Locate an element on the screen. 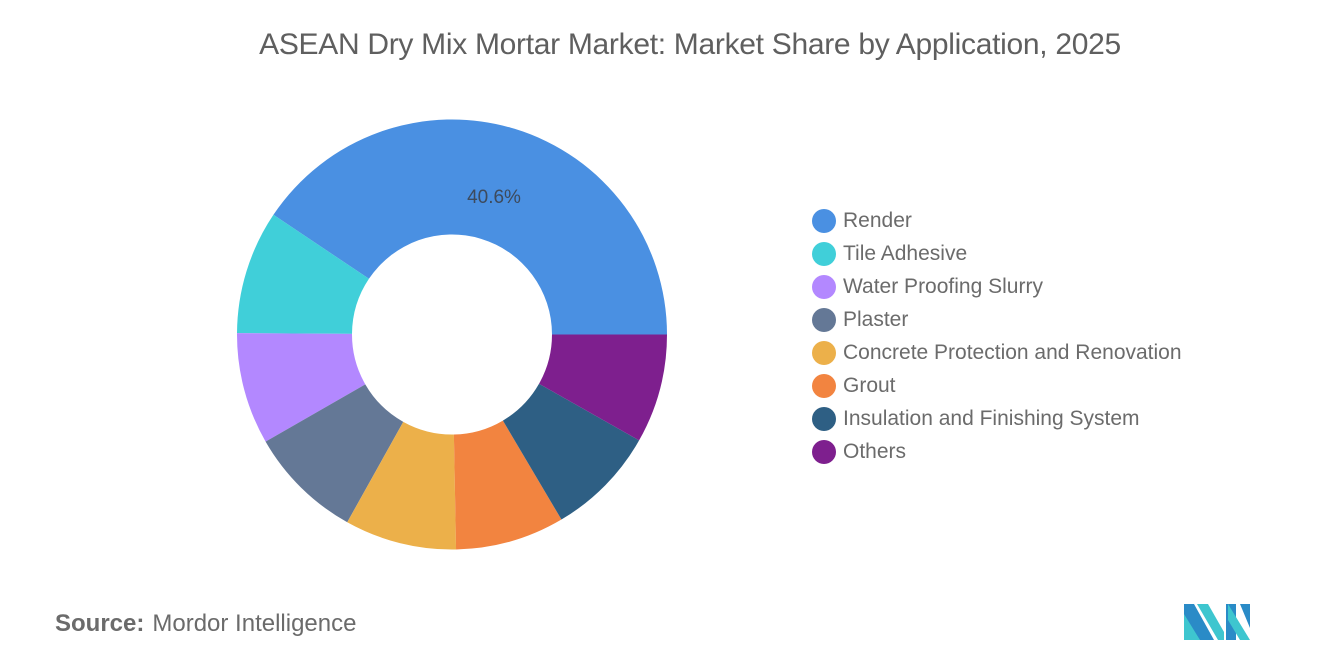 The width and height of the screenshot is (1320, 665). donut-slice-grout is located at coordinates (507, 485).